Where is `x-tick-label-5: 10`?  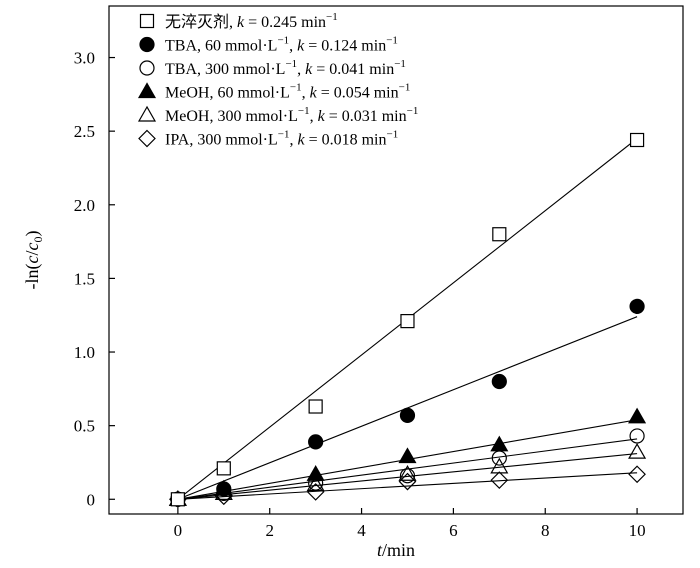
x-tick-label-5: 10 is located at coordinates (637, 530).